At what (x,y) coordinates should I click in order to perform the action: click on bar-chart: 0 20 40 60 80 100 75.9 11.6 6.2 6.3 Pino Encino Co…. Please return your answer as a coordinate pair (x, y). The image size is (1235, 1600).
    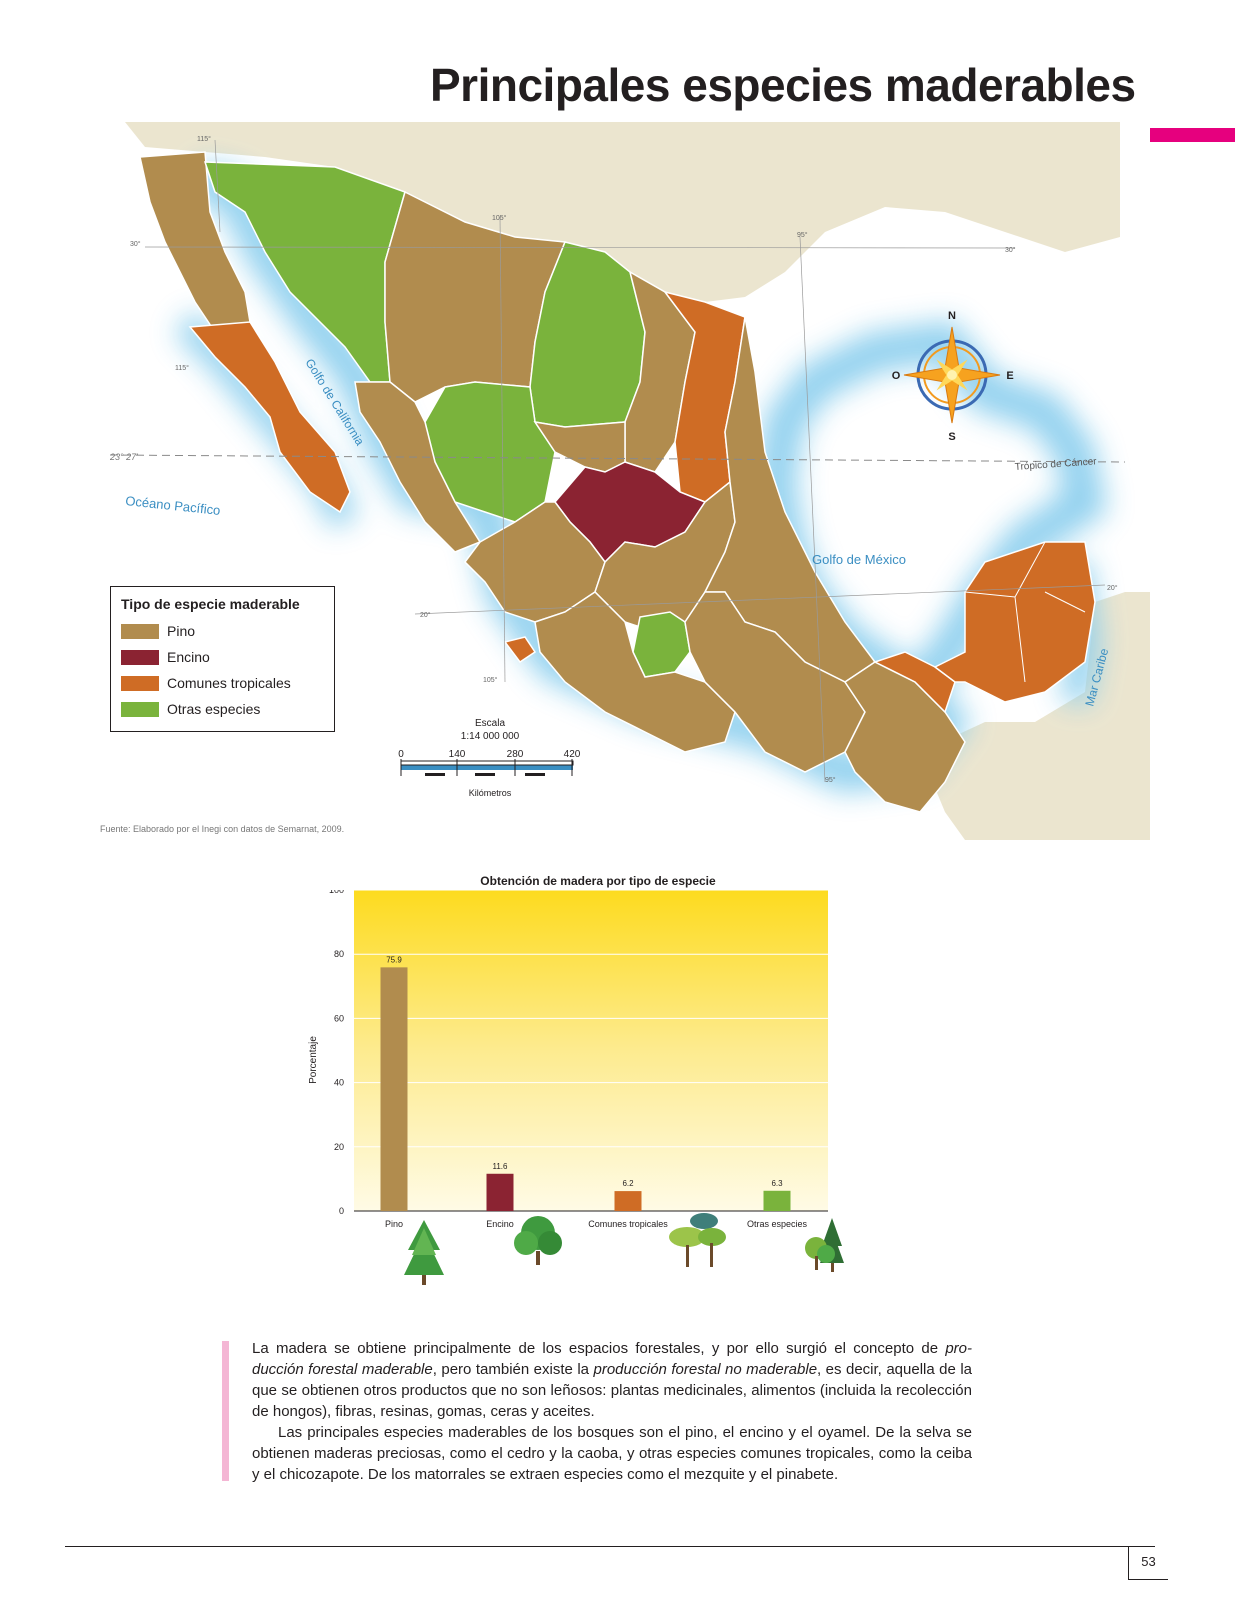
    Looking at the image, I should click on (590, 1100).